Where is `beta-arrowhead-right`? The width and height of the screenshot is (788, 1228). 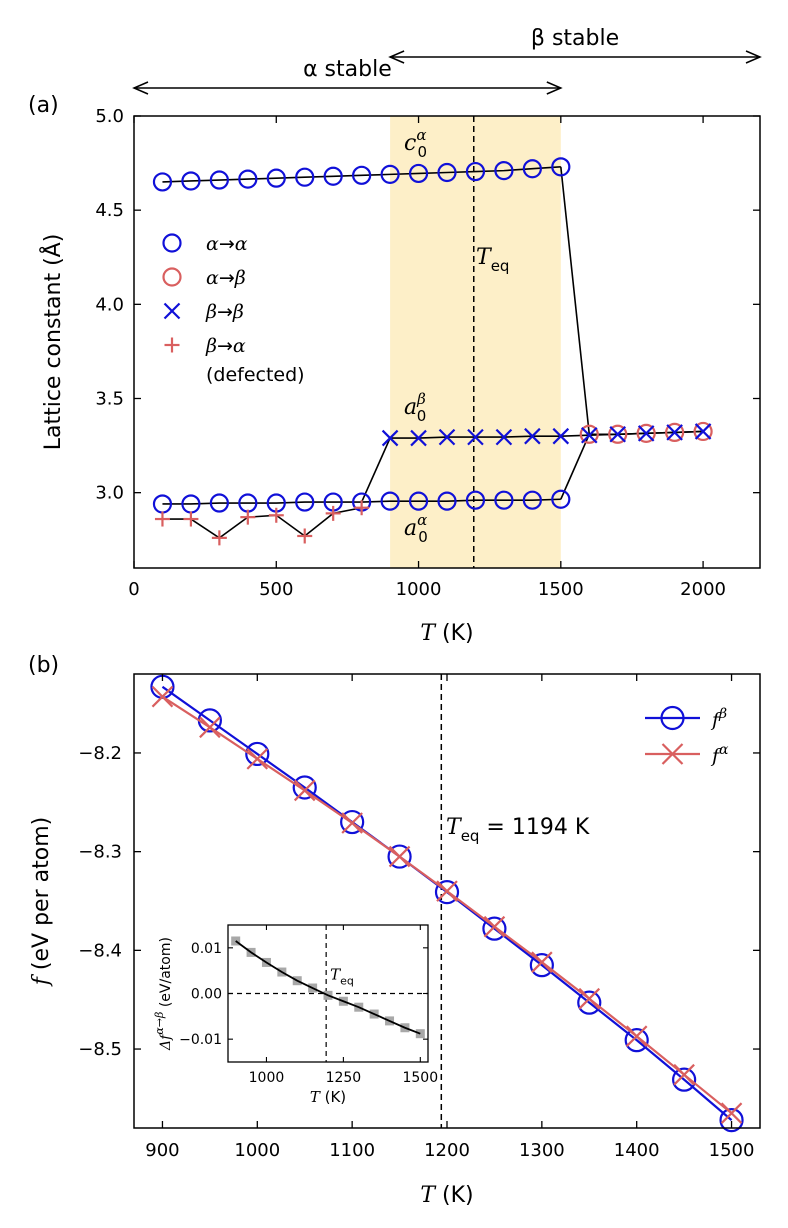
beta-arrowhead-right is located at coordinates (753, 57).